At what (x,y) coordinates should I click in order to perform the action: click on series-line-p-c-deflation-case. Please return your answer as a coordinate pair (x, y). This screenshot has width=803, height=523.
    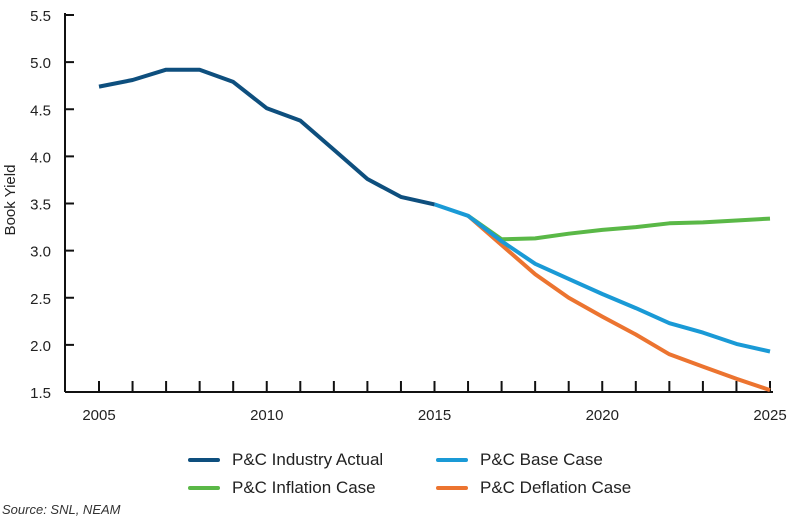
    Looking at the image, I should click on (618, 303).